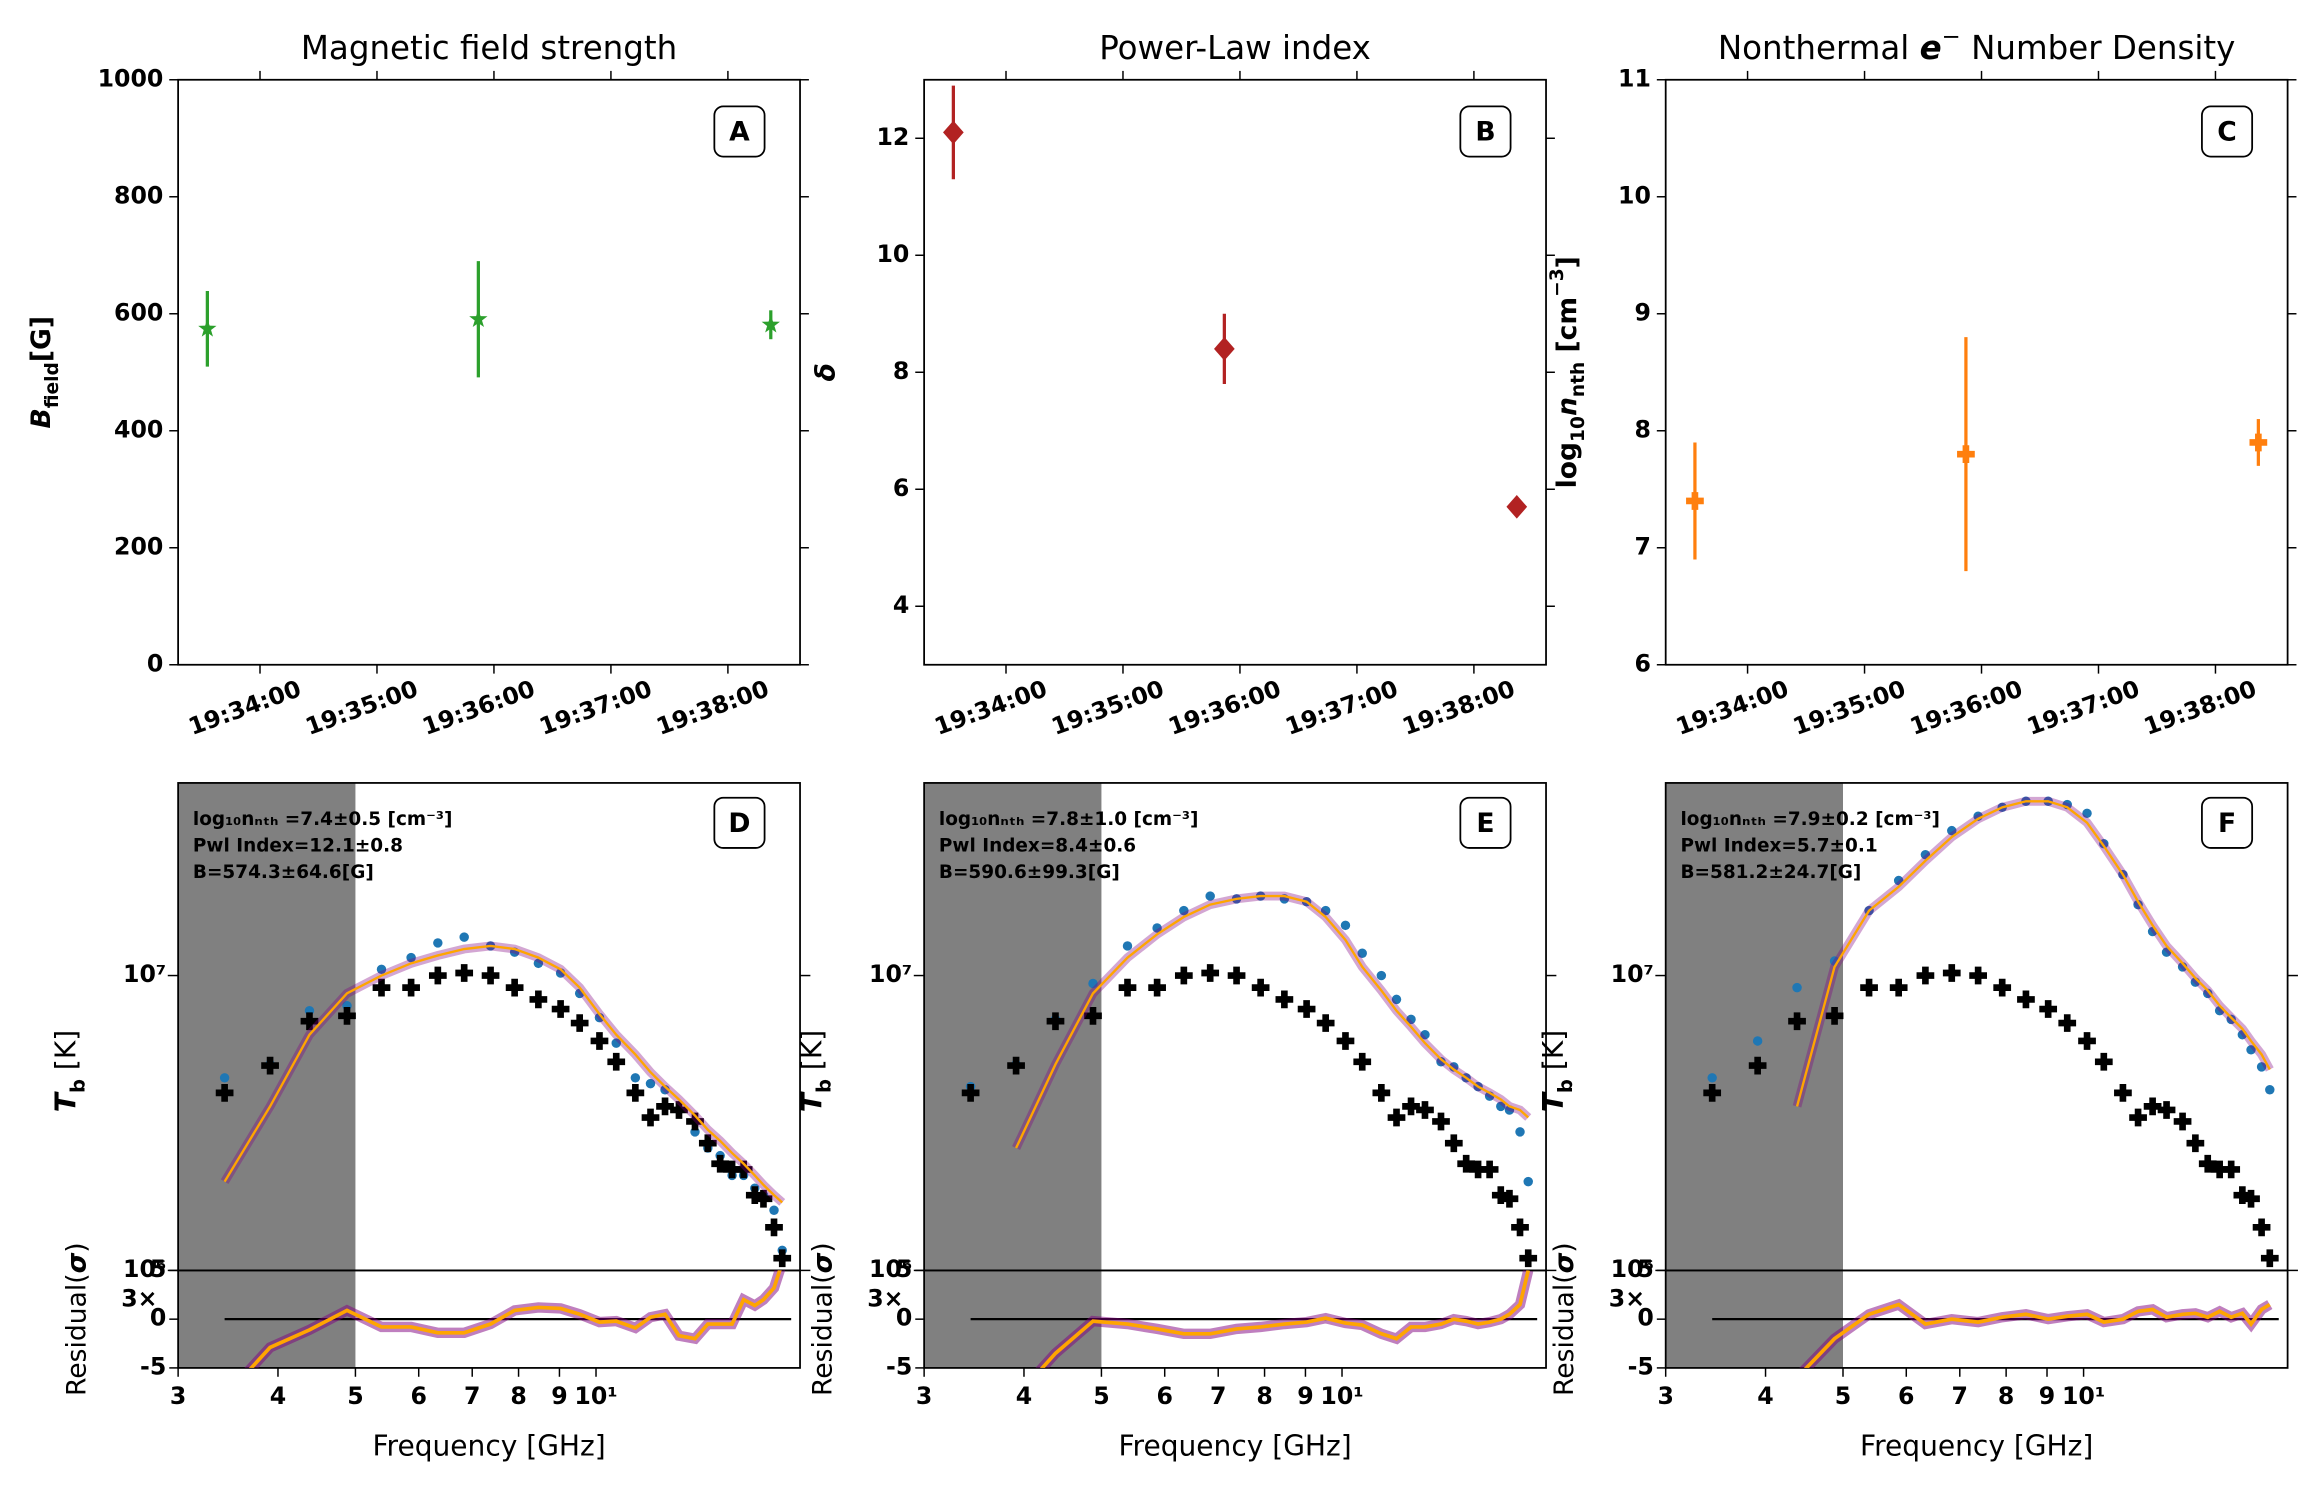  I want to click on residual-annotation: 3×, so click(1627, 1298).